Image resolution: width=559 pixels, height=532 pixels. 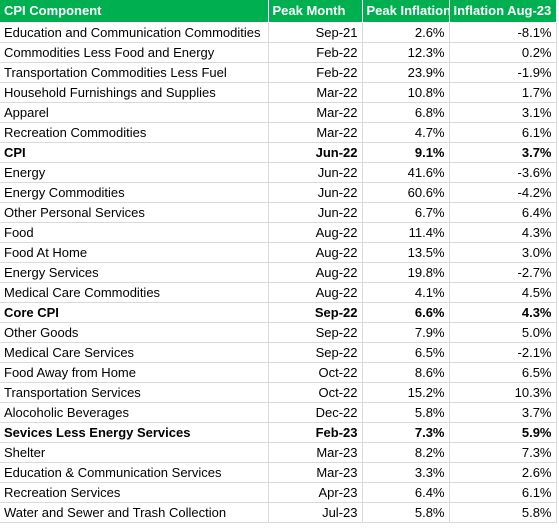 I want to click on cell-peak-inflation: 10.8%, so click(x=406, y=92).